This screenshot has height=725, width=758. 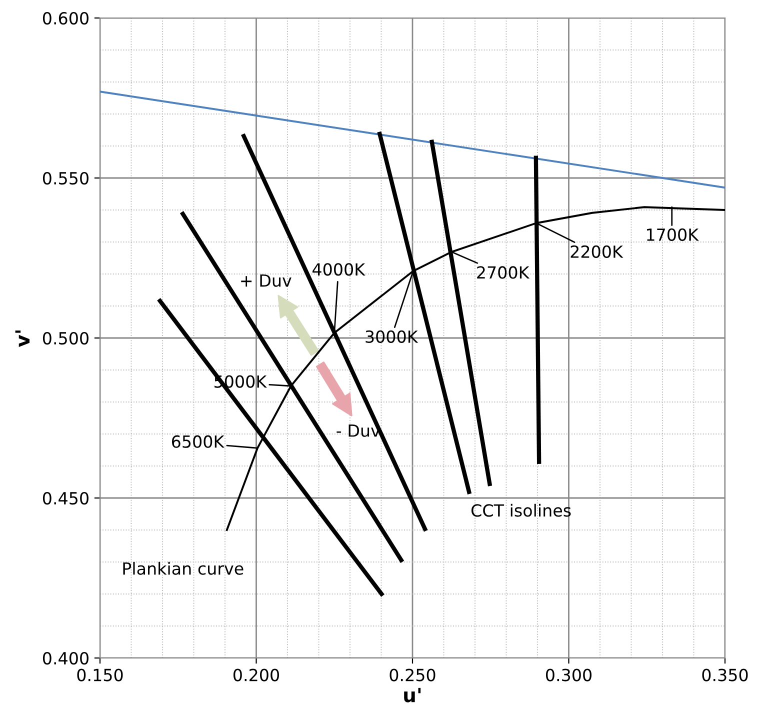 What do you see at coordinates (725, 675) in the screenshot?
I see `x-tick-label: 0.350` at bounding box center [725, 675].